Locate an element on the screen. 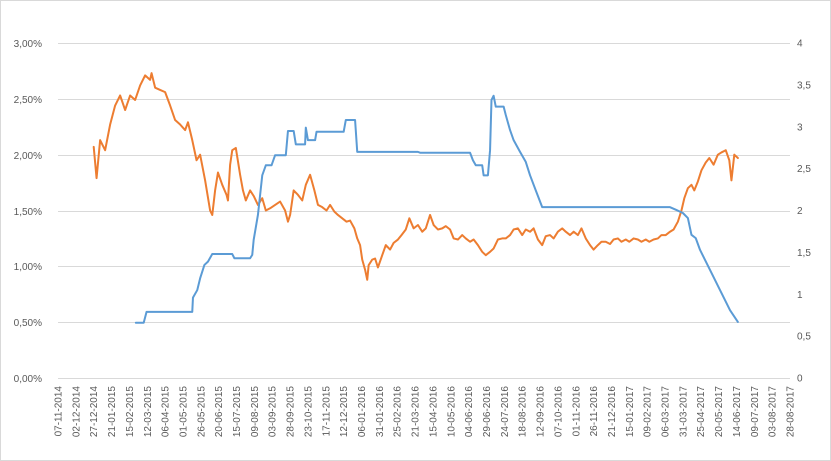  x-tick-label: 15-01-2017 is located at coordinates (630, 412).